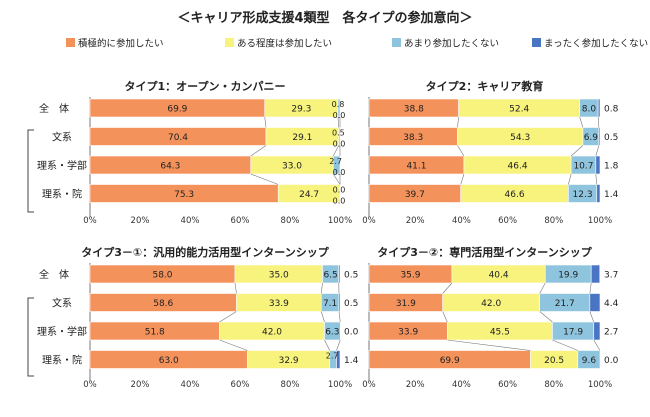 The height and width of the screenshot is (417, 650). What do you see at coordinates (62, 165) in the screenshot?
I see `category-label: 理系・学部` at bounding box center [62, 165].